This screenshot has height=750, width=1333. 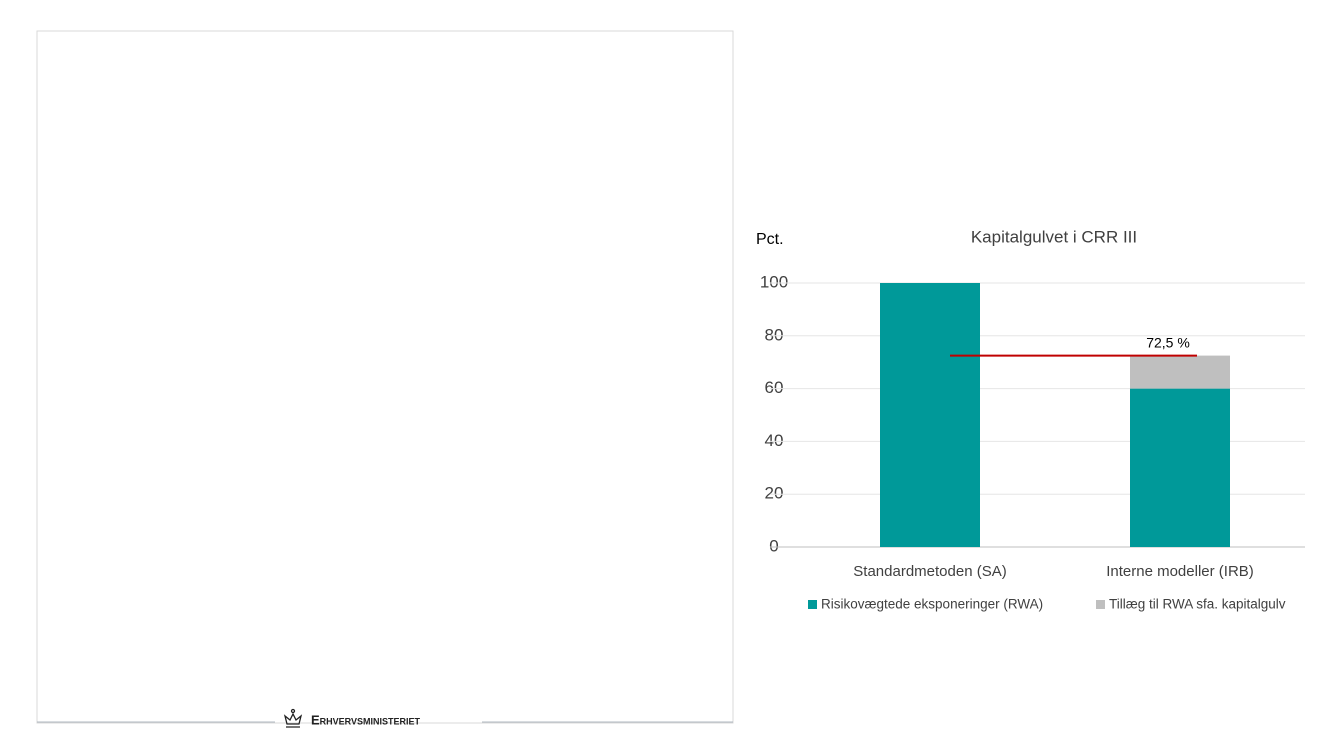 What do you see at coordinates (770, 239) in the screenshot?
I see `y-axis-label: Pct.` at bounding box center [770, 239].